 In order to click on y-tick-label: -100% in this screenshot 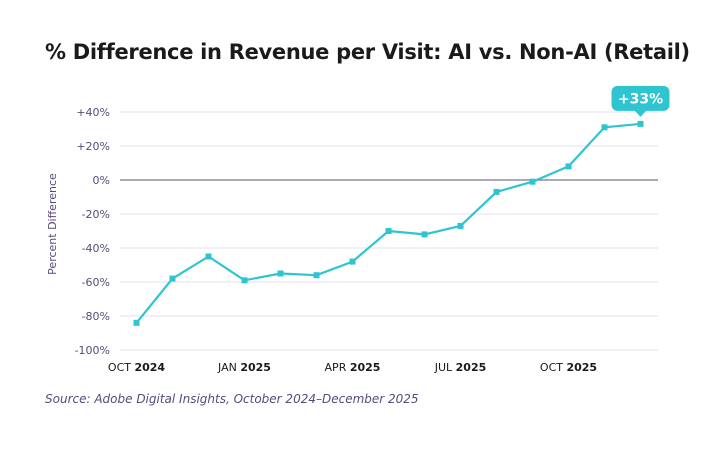, I will do `click(92, 350)`.